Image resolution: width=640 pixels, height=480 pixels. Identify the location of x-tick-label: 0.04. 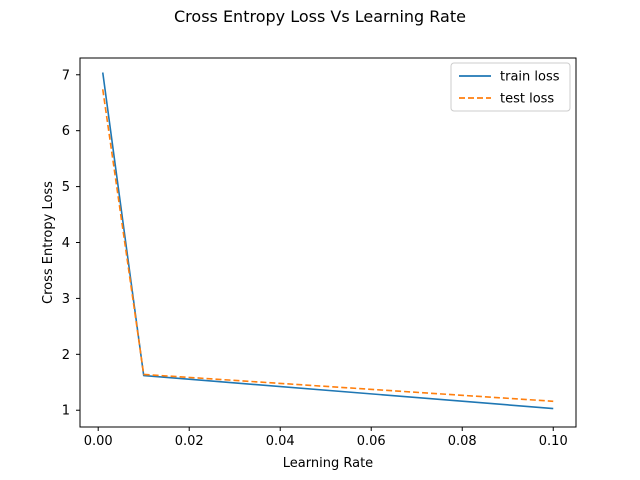
(280, 441).